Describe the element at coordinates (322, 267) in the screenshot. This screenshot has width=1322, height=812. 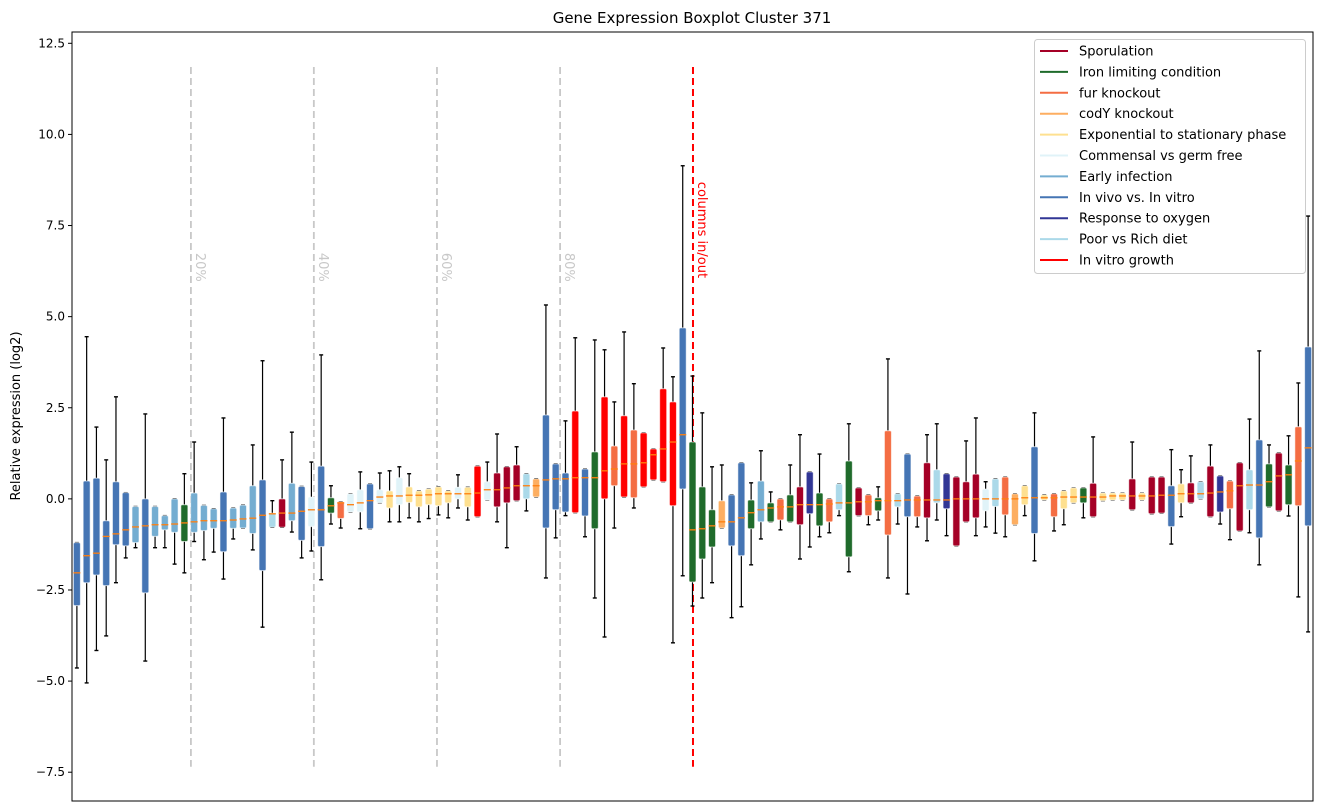
I see `percentile-label: 40%` at that location.